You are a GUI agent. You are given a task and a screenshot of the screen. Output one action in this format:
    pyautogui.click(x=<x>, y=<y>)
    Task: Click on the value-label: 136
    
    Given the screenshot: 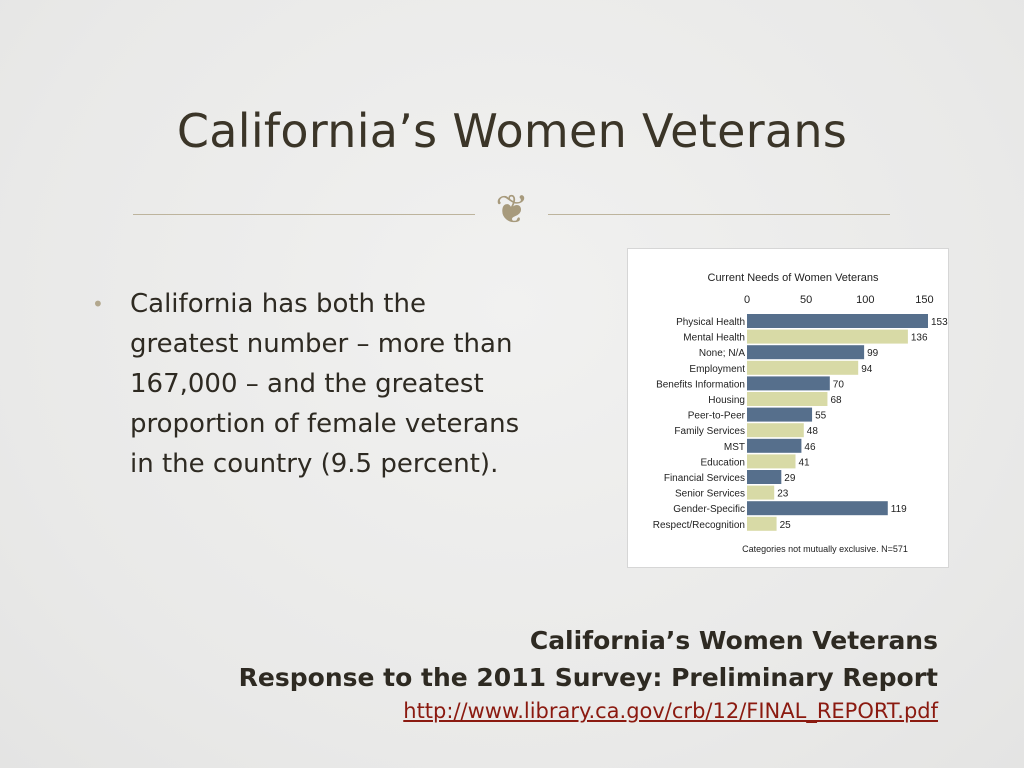 What is the action you would take?
    pyautogui.click(x=919, y=338)
    